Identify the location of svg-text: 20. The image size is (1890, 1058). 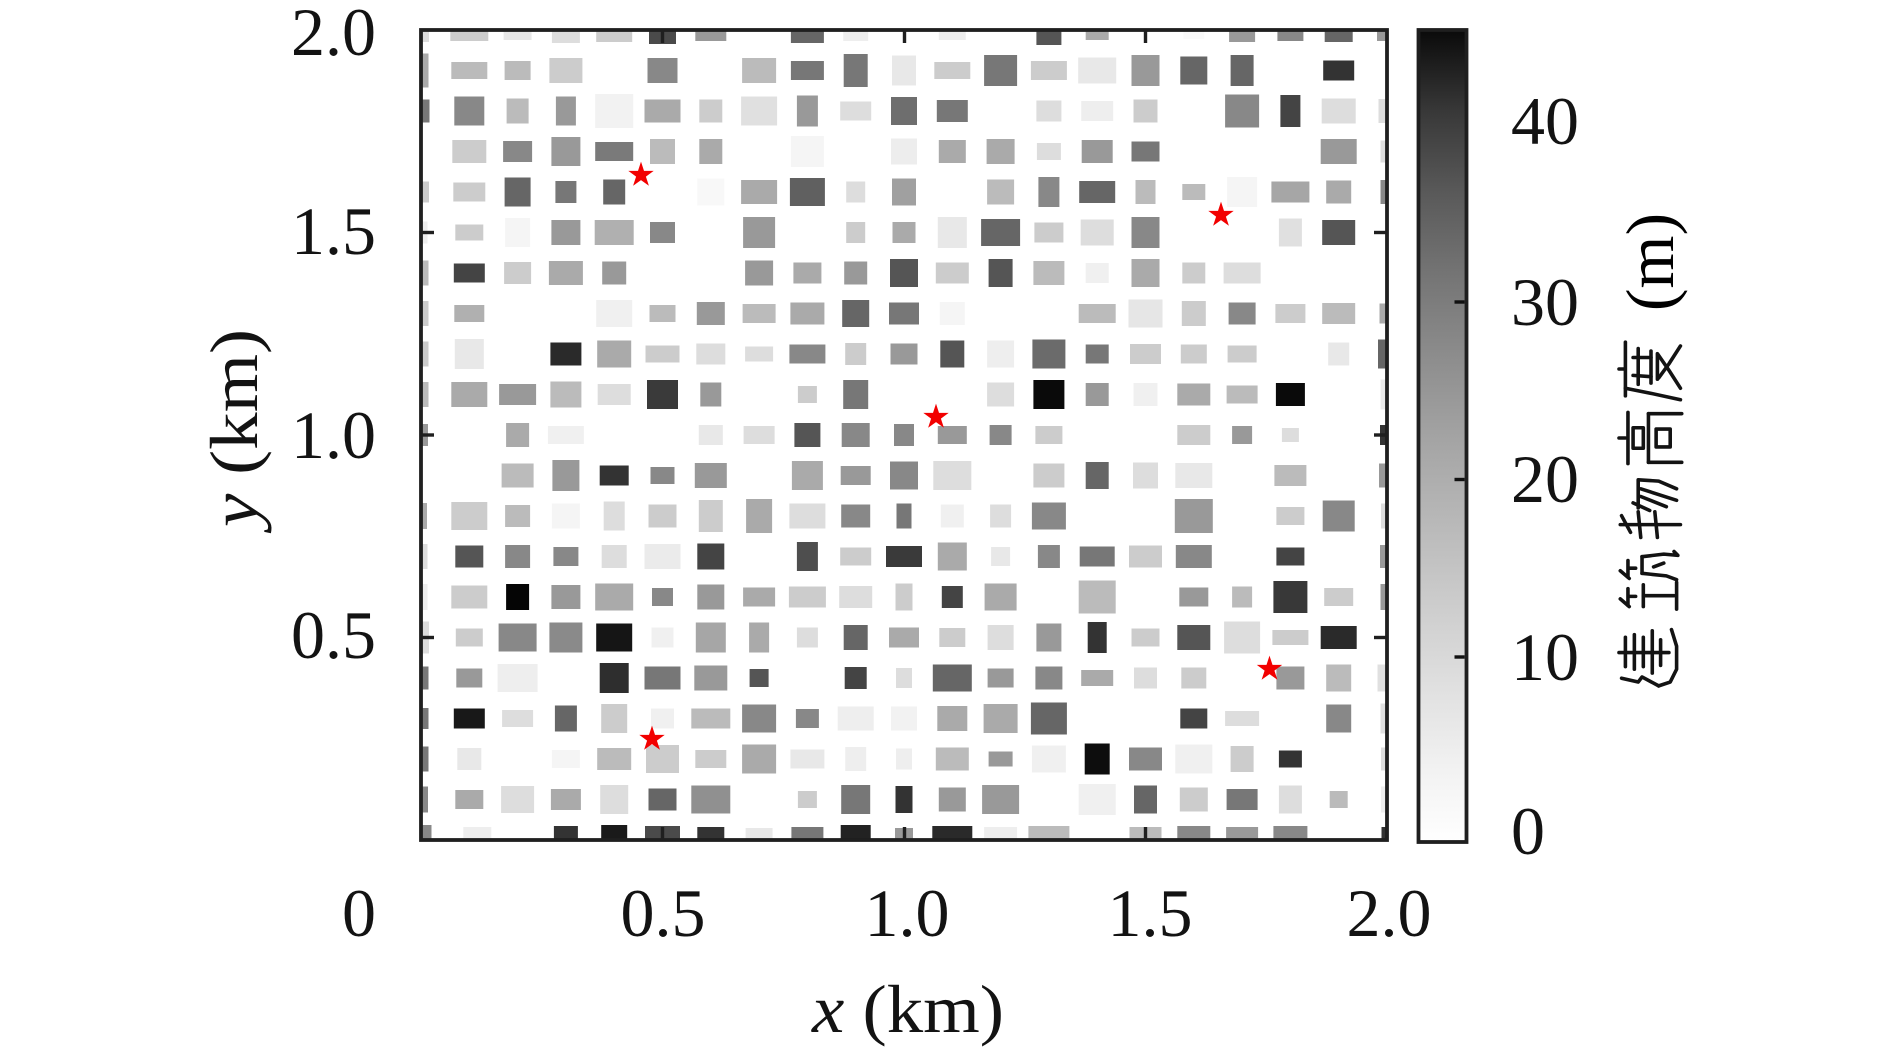
(1545, 479).